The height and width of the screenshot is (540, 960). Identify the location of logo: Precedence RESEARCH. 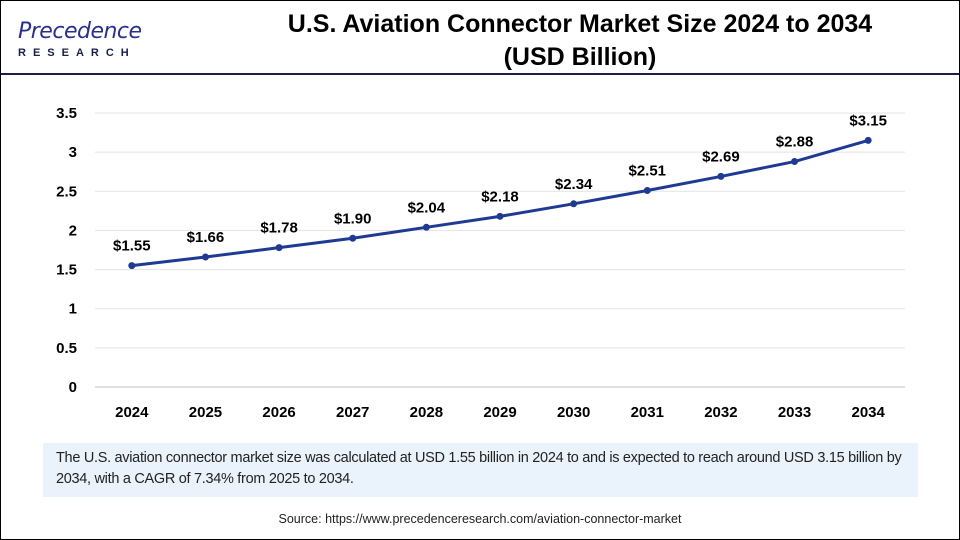
(88, 42).